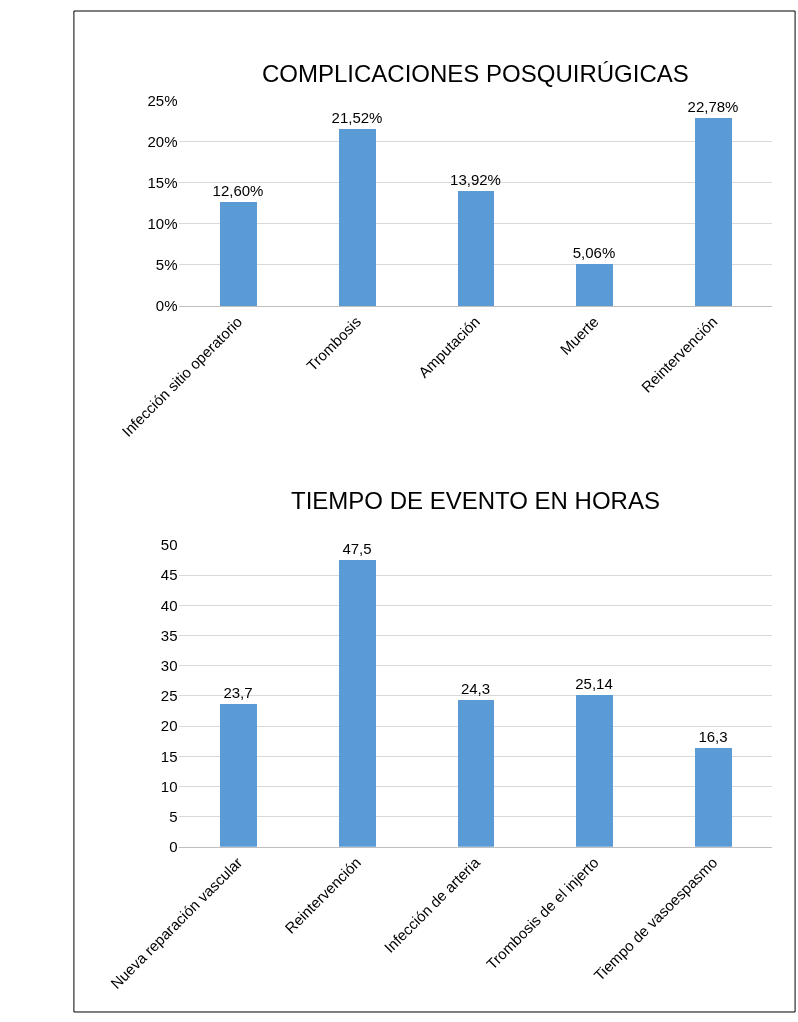 This screenshot has height=1022, width=798. I want to click on y-tick-label: 10, so click(169, 786).